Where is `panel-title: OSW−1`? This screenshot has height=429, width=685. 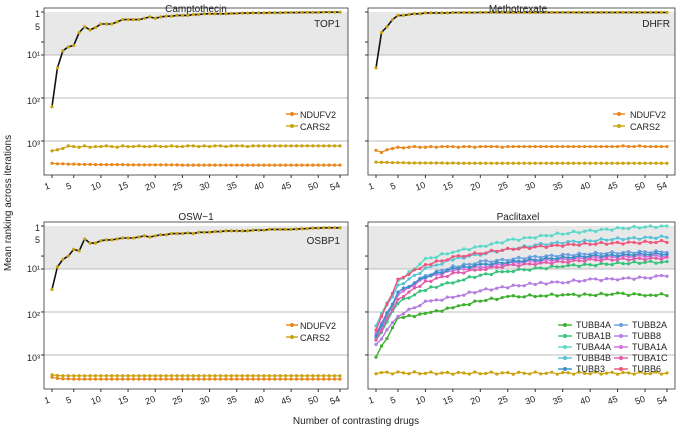 panel-title: OSW−1 is located at coordinates (196, 217).